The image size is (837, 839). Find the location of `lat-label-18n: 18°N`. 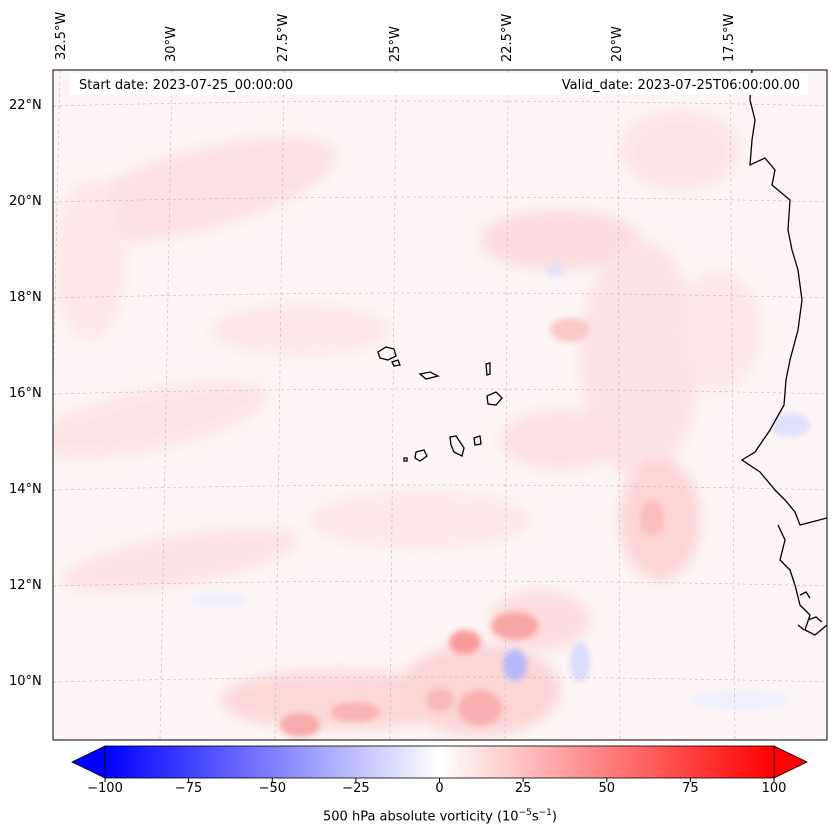

lat-label-18n: 18°N is located at coordinates (25, 297).